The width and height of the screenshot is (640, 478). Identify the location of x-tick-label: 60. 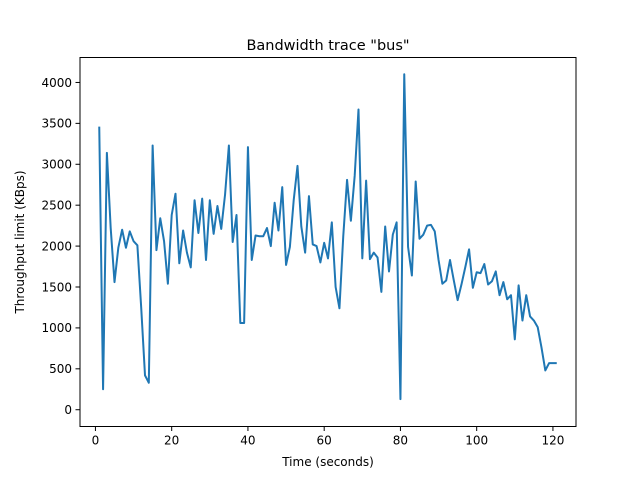
(324, 441).